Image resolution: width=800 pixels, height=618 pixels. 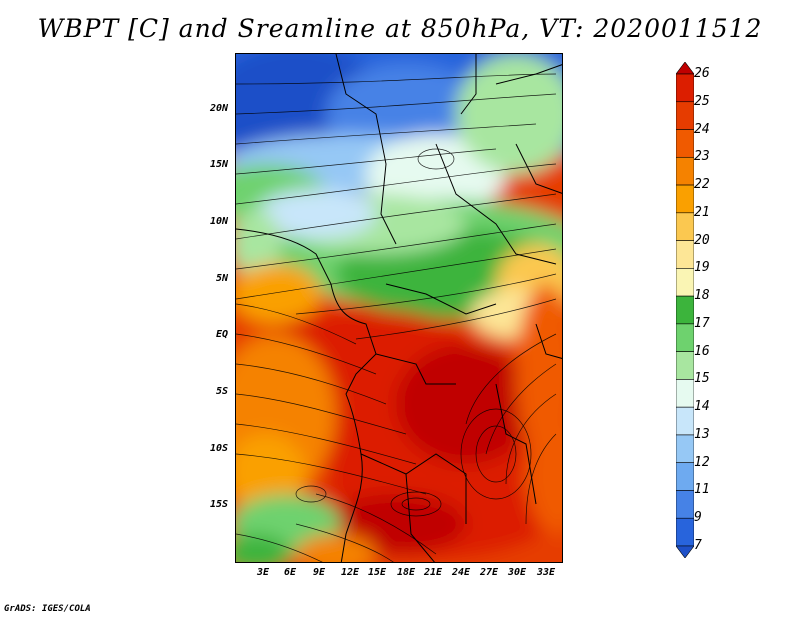 What do you see at coordinates (702, 323) in the screenshot?
I see `colorbar-label: 17` at bounding box center [702, 323].